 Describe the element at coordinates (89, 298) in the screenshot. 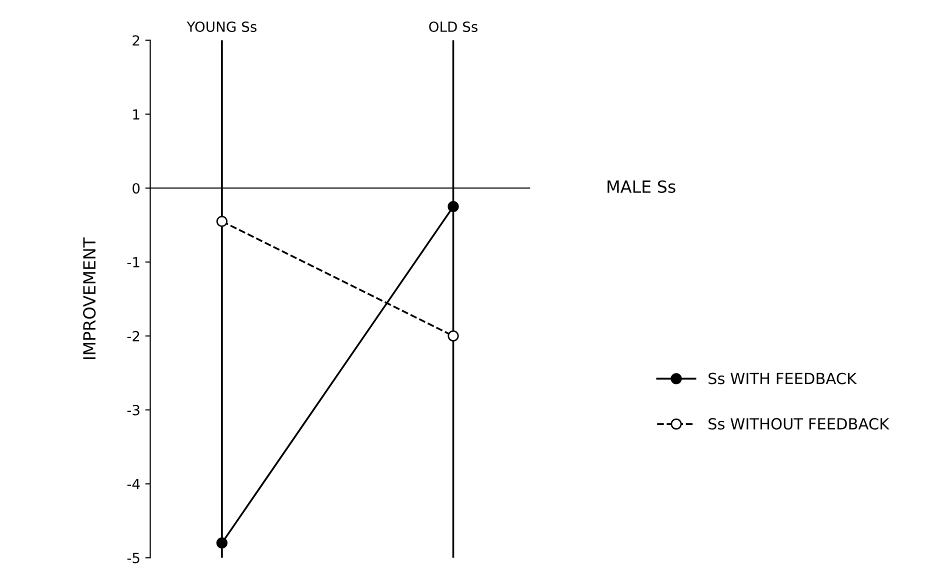

I see `y-axis-title: IMPROVEMENT` at that location.